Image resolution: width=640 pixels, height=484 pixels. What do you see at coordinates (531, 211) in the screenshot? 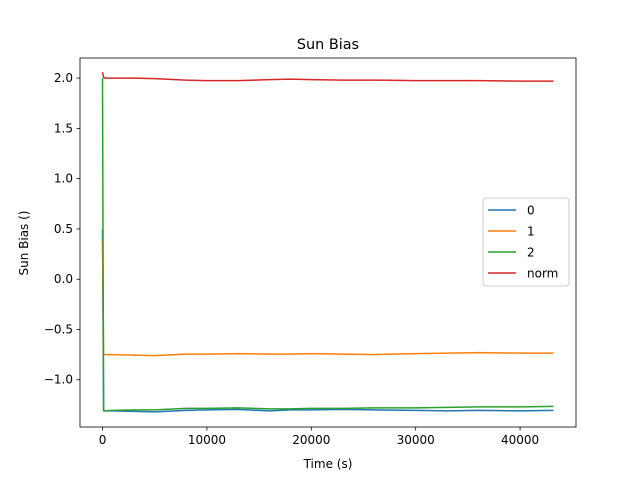
I see `legend-label-0: 0` at bounding box center [531, 211].